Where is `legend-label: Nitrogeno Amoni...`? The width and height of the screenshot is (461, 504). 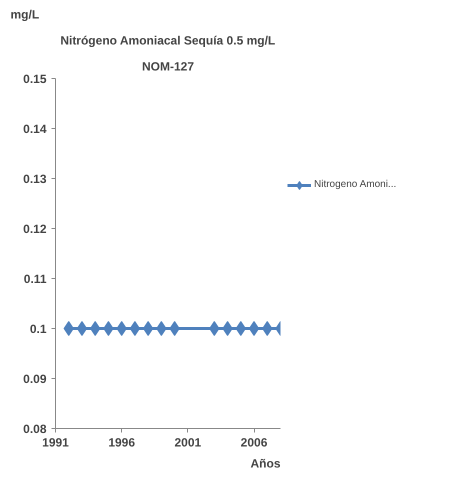
legend-label: Nitrogeno Amoni... is located at coordinates (355, 184).